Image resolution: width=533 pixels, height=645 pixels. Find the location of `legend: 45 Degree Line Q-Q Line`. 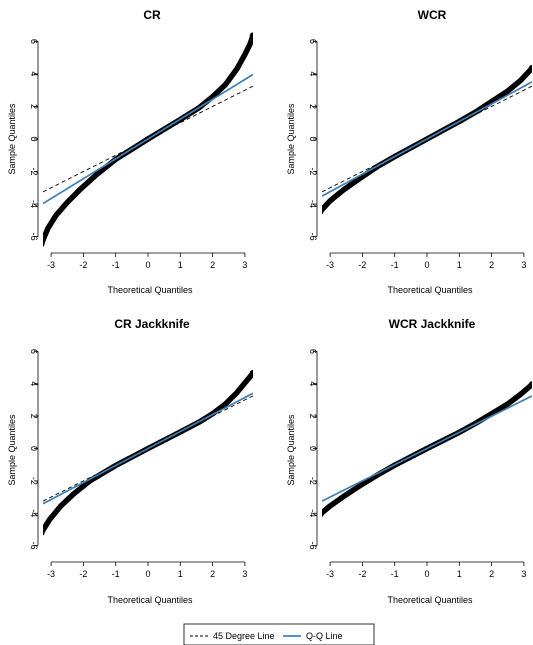

legend: 45 Degree Line Q-Q Line is located at coordinates (279, 634).